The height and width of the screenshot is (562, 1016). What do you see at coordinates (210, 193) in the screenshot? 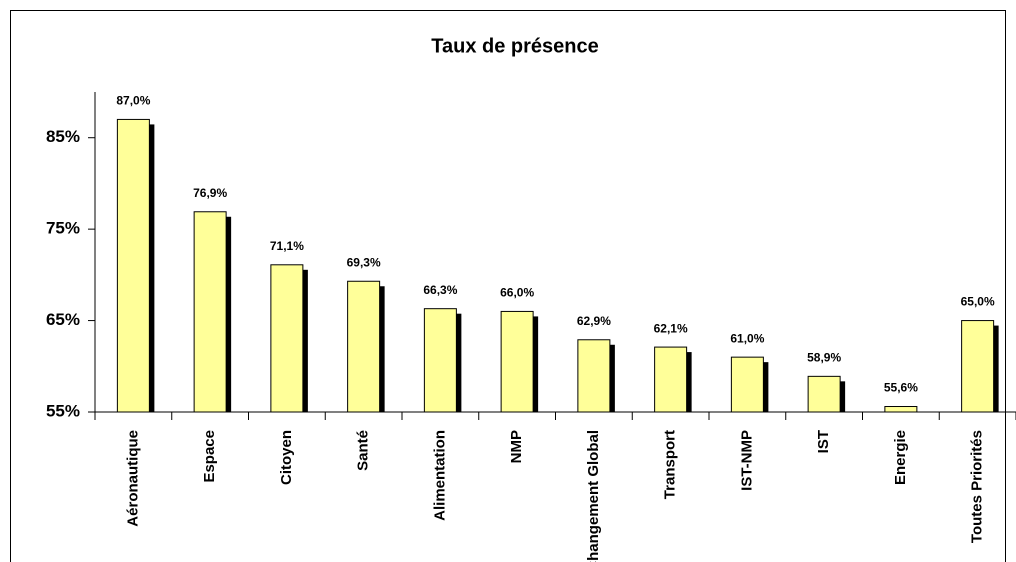
I see `value-label: 76,9%` at bounding box center [210, 193].